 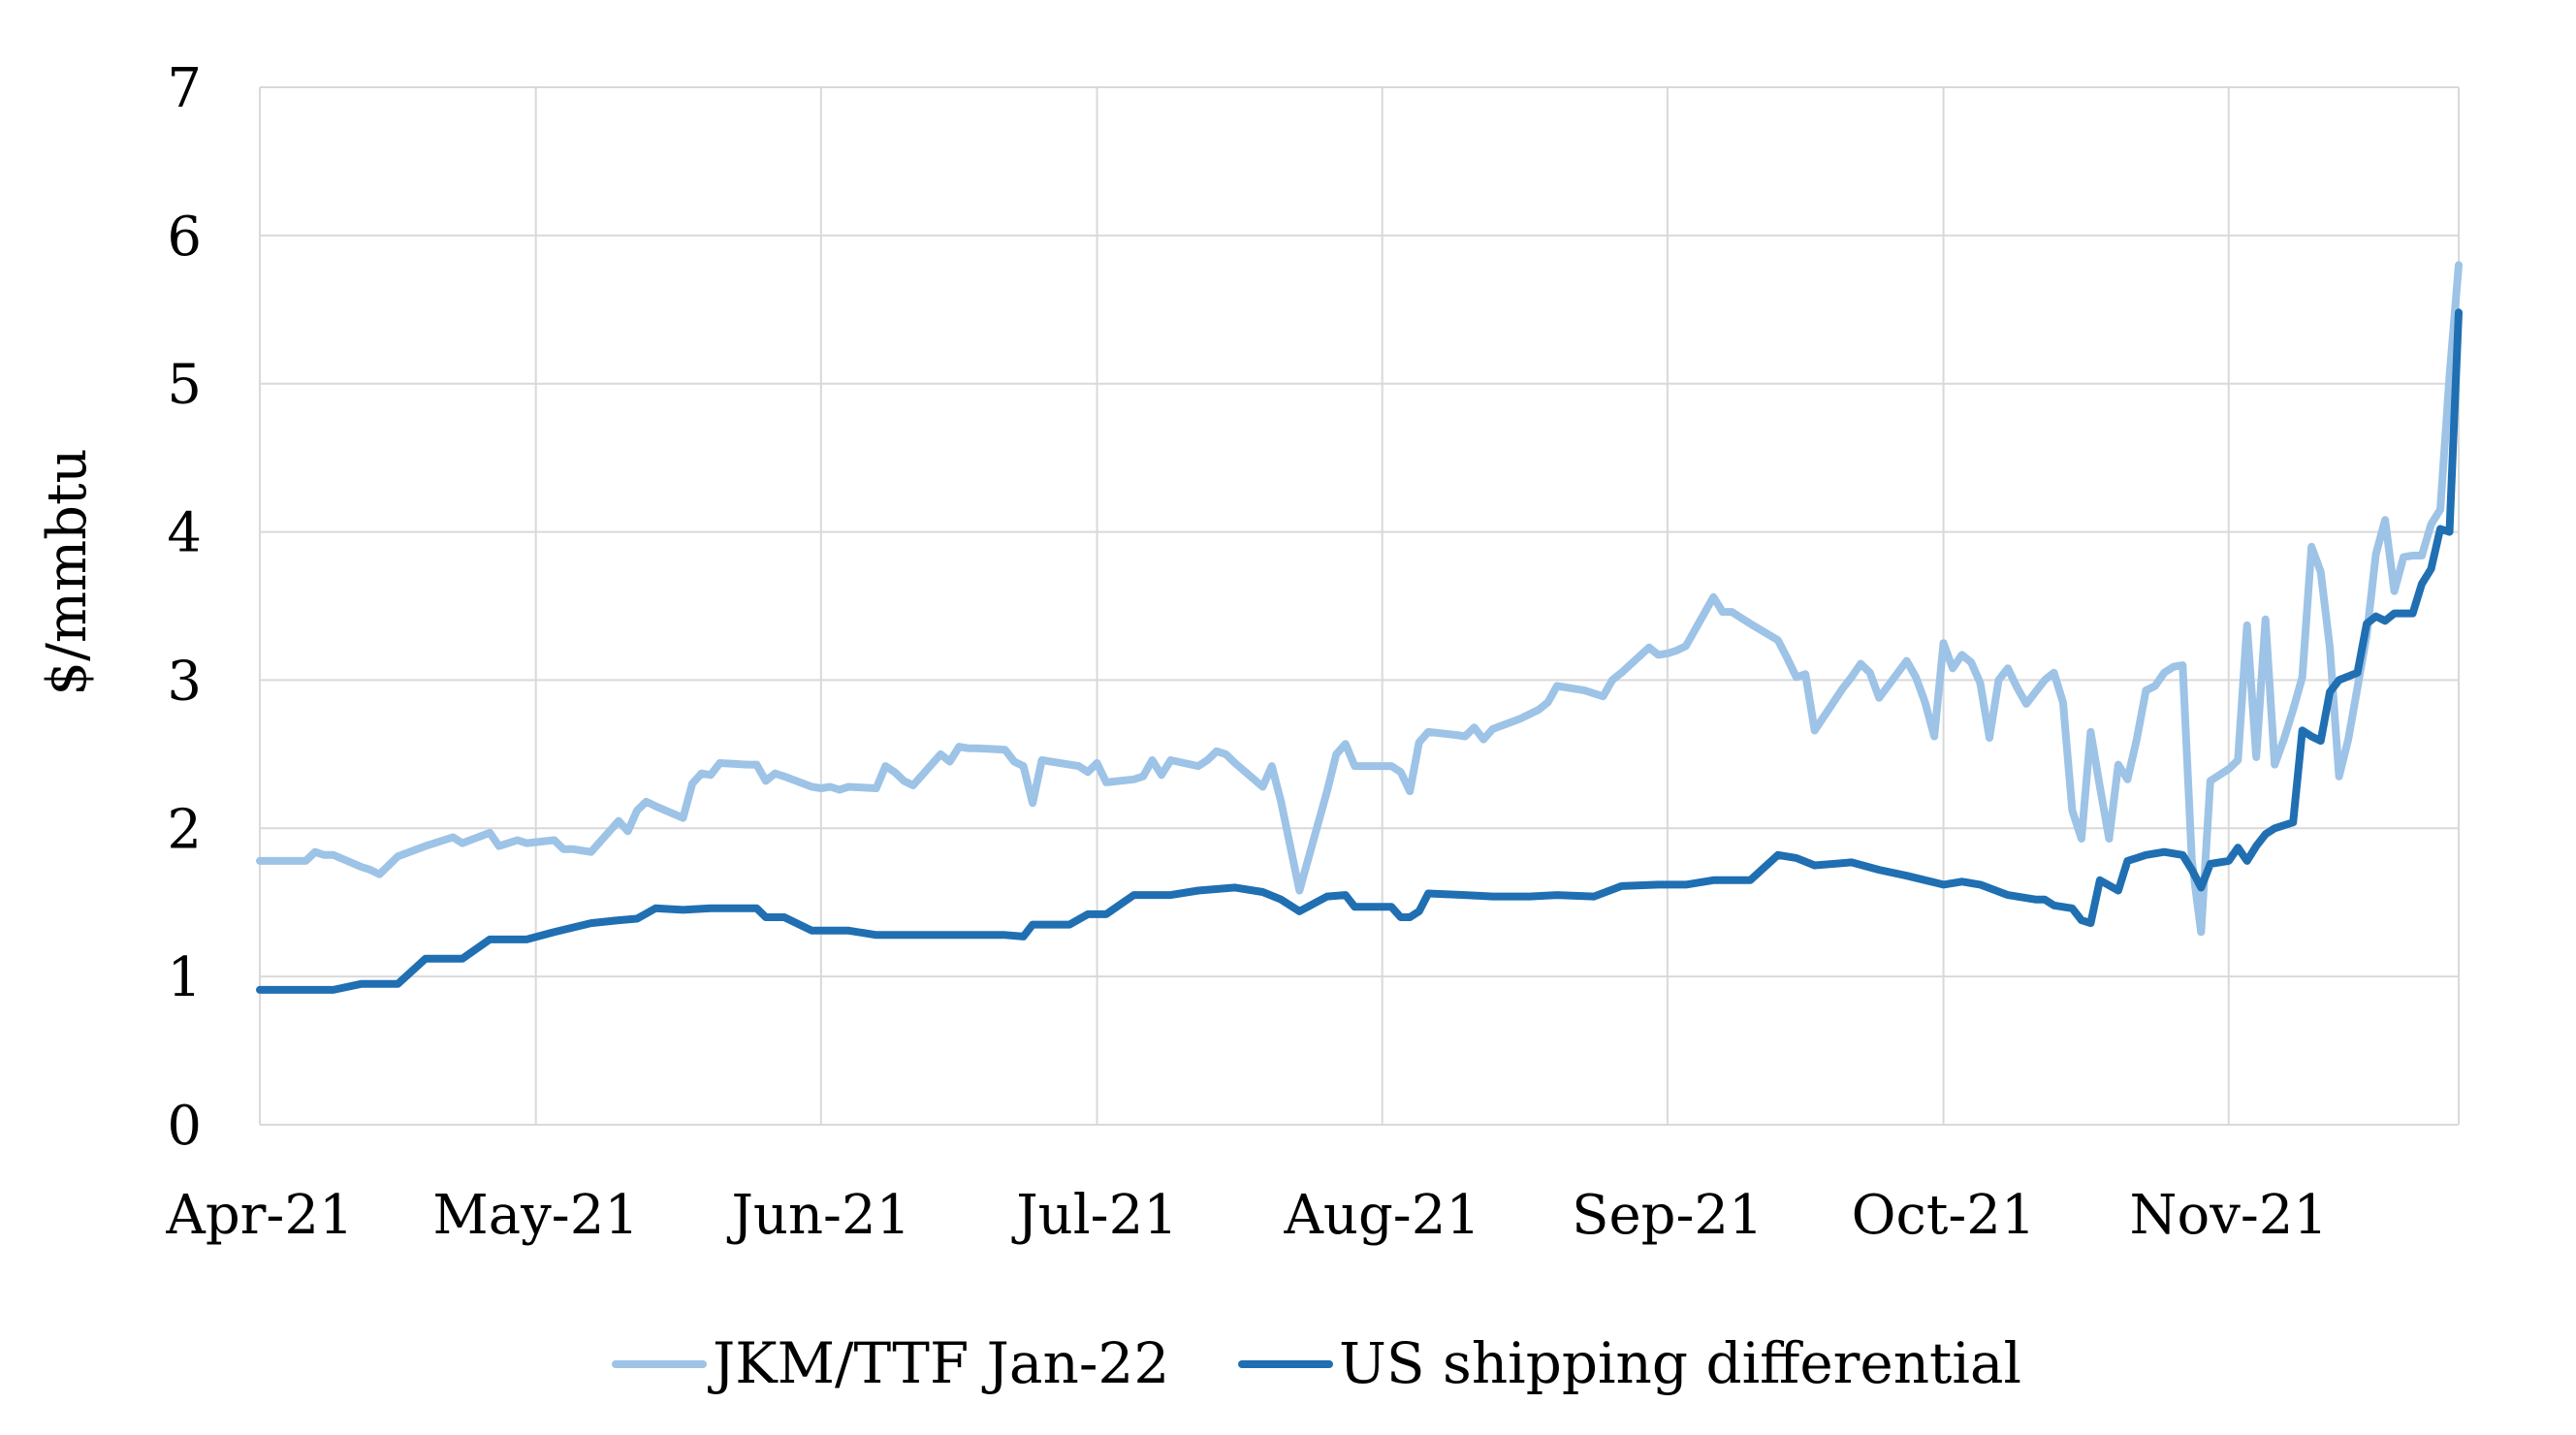 What do you see at coordinates (1680, 1363) in the screenshot?
I see `legend-label-us-shipping: US shipping differential` at bounding box center [1680, 1363].